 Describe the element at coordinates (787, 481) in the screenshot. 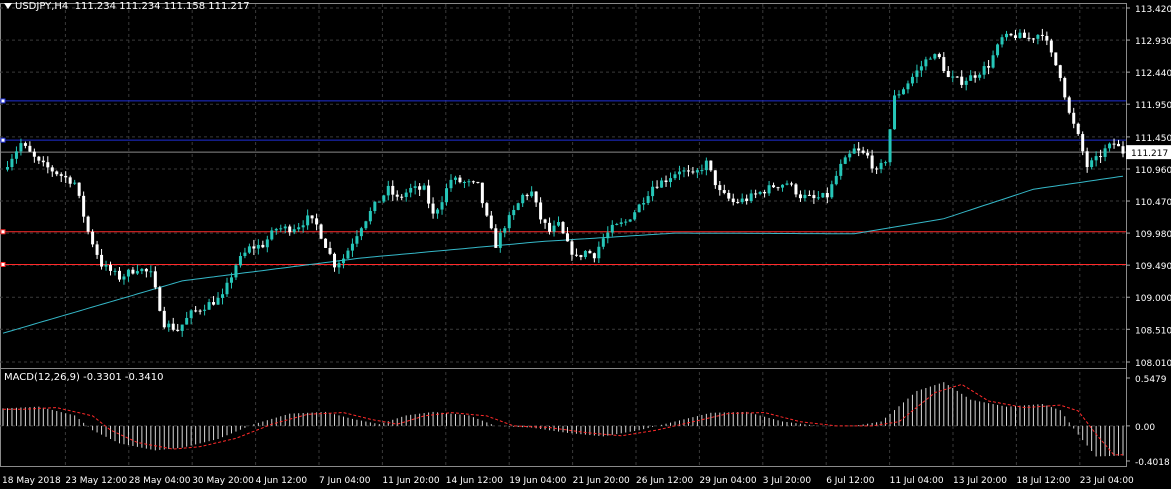

I see `time-tick-label: 3 Jul 20:00` at that location.